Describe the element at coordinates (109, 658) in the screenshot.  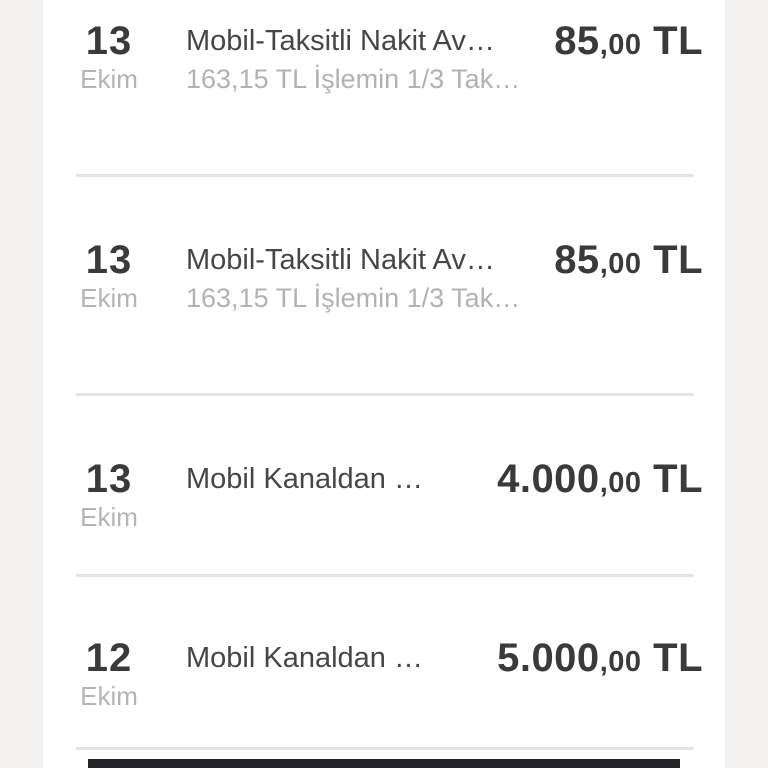
I see `transaction-day: 12` at that location.